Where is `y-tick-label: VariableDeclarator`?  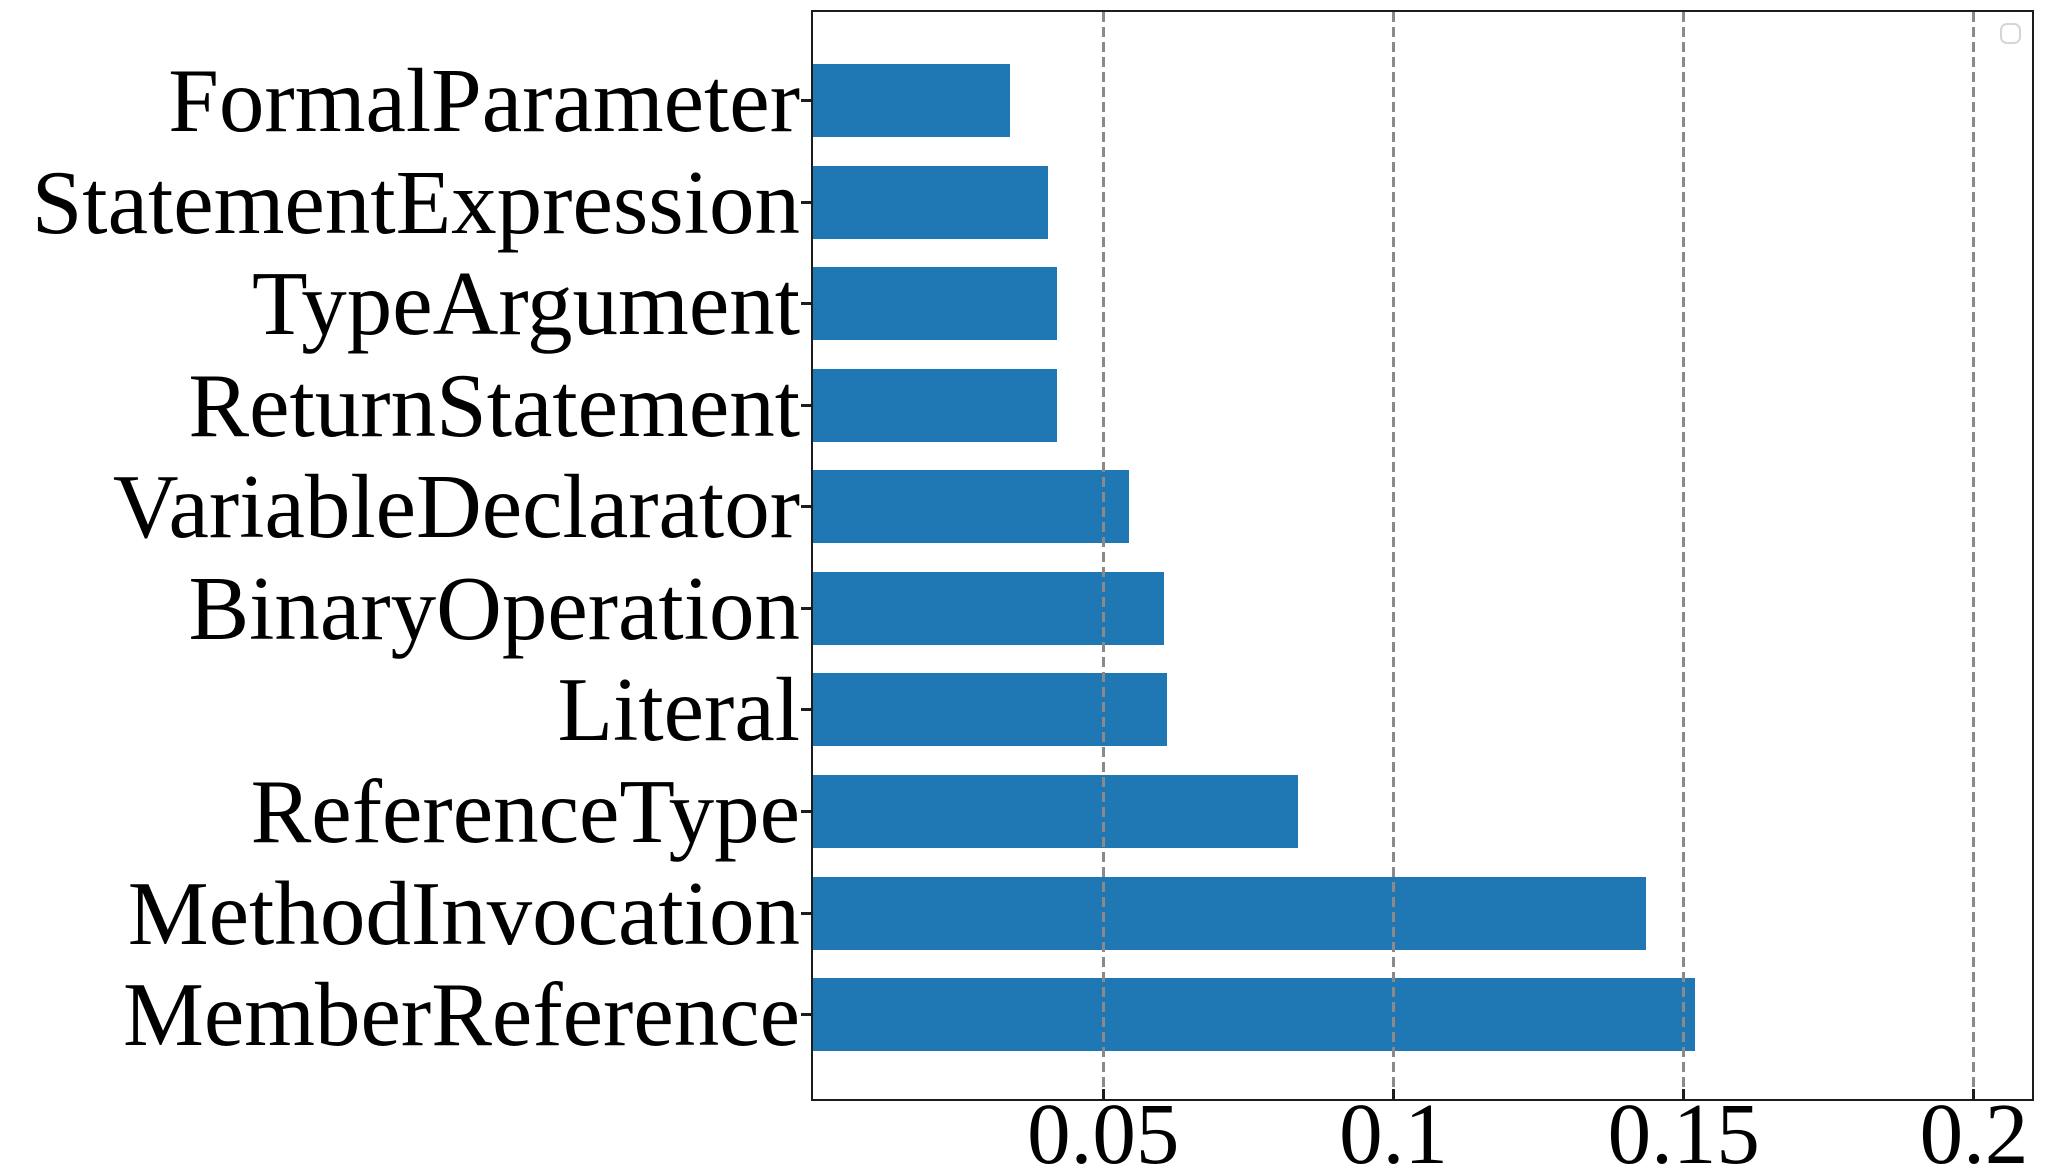 y-tick-label: VariableDeclarator is located at coordinates (456, 507).